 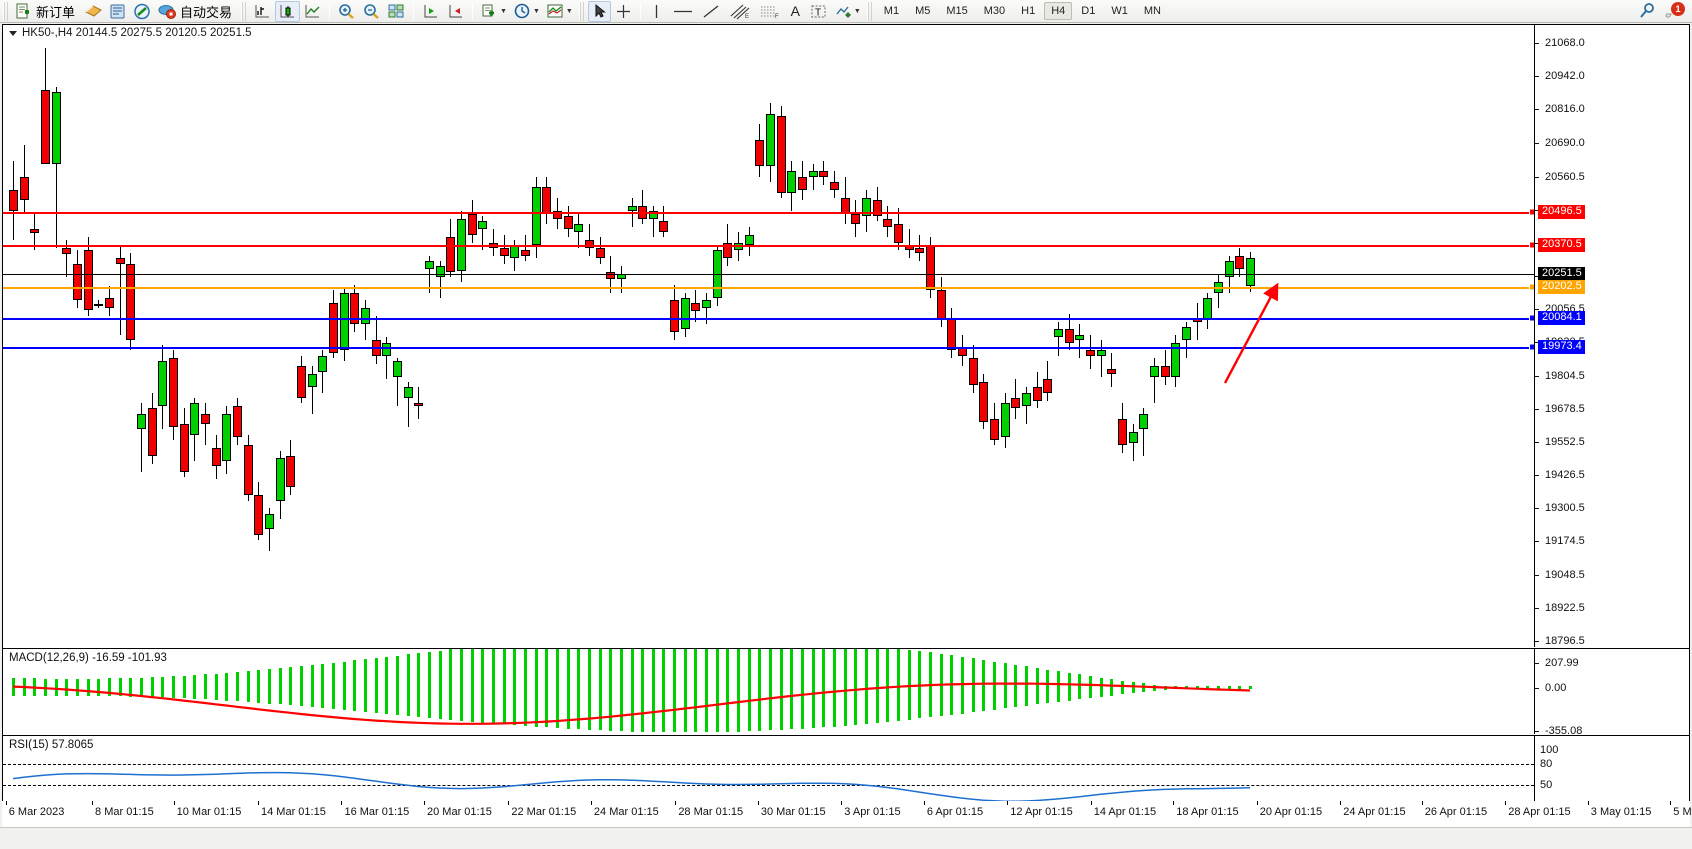 I want to click on indicators-icon: ▼, so click(x=493, y=11).